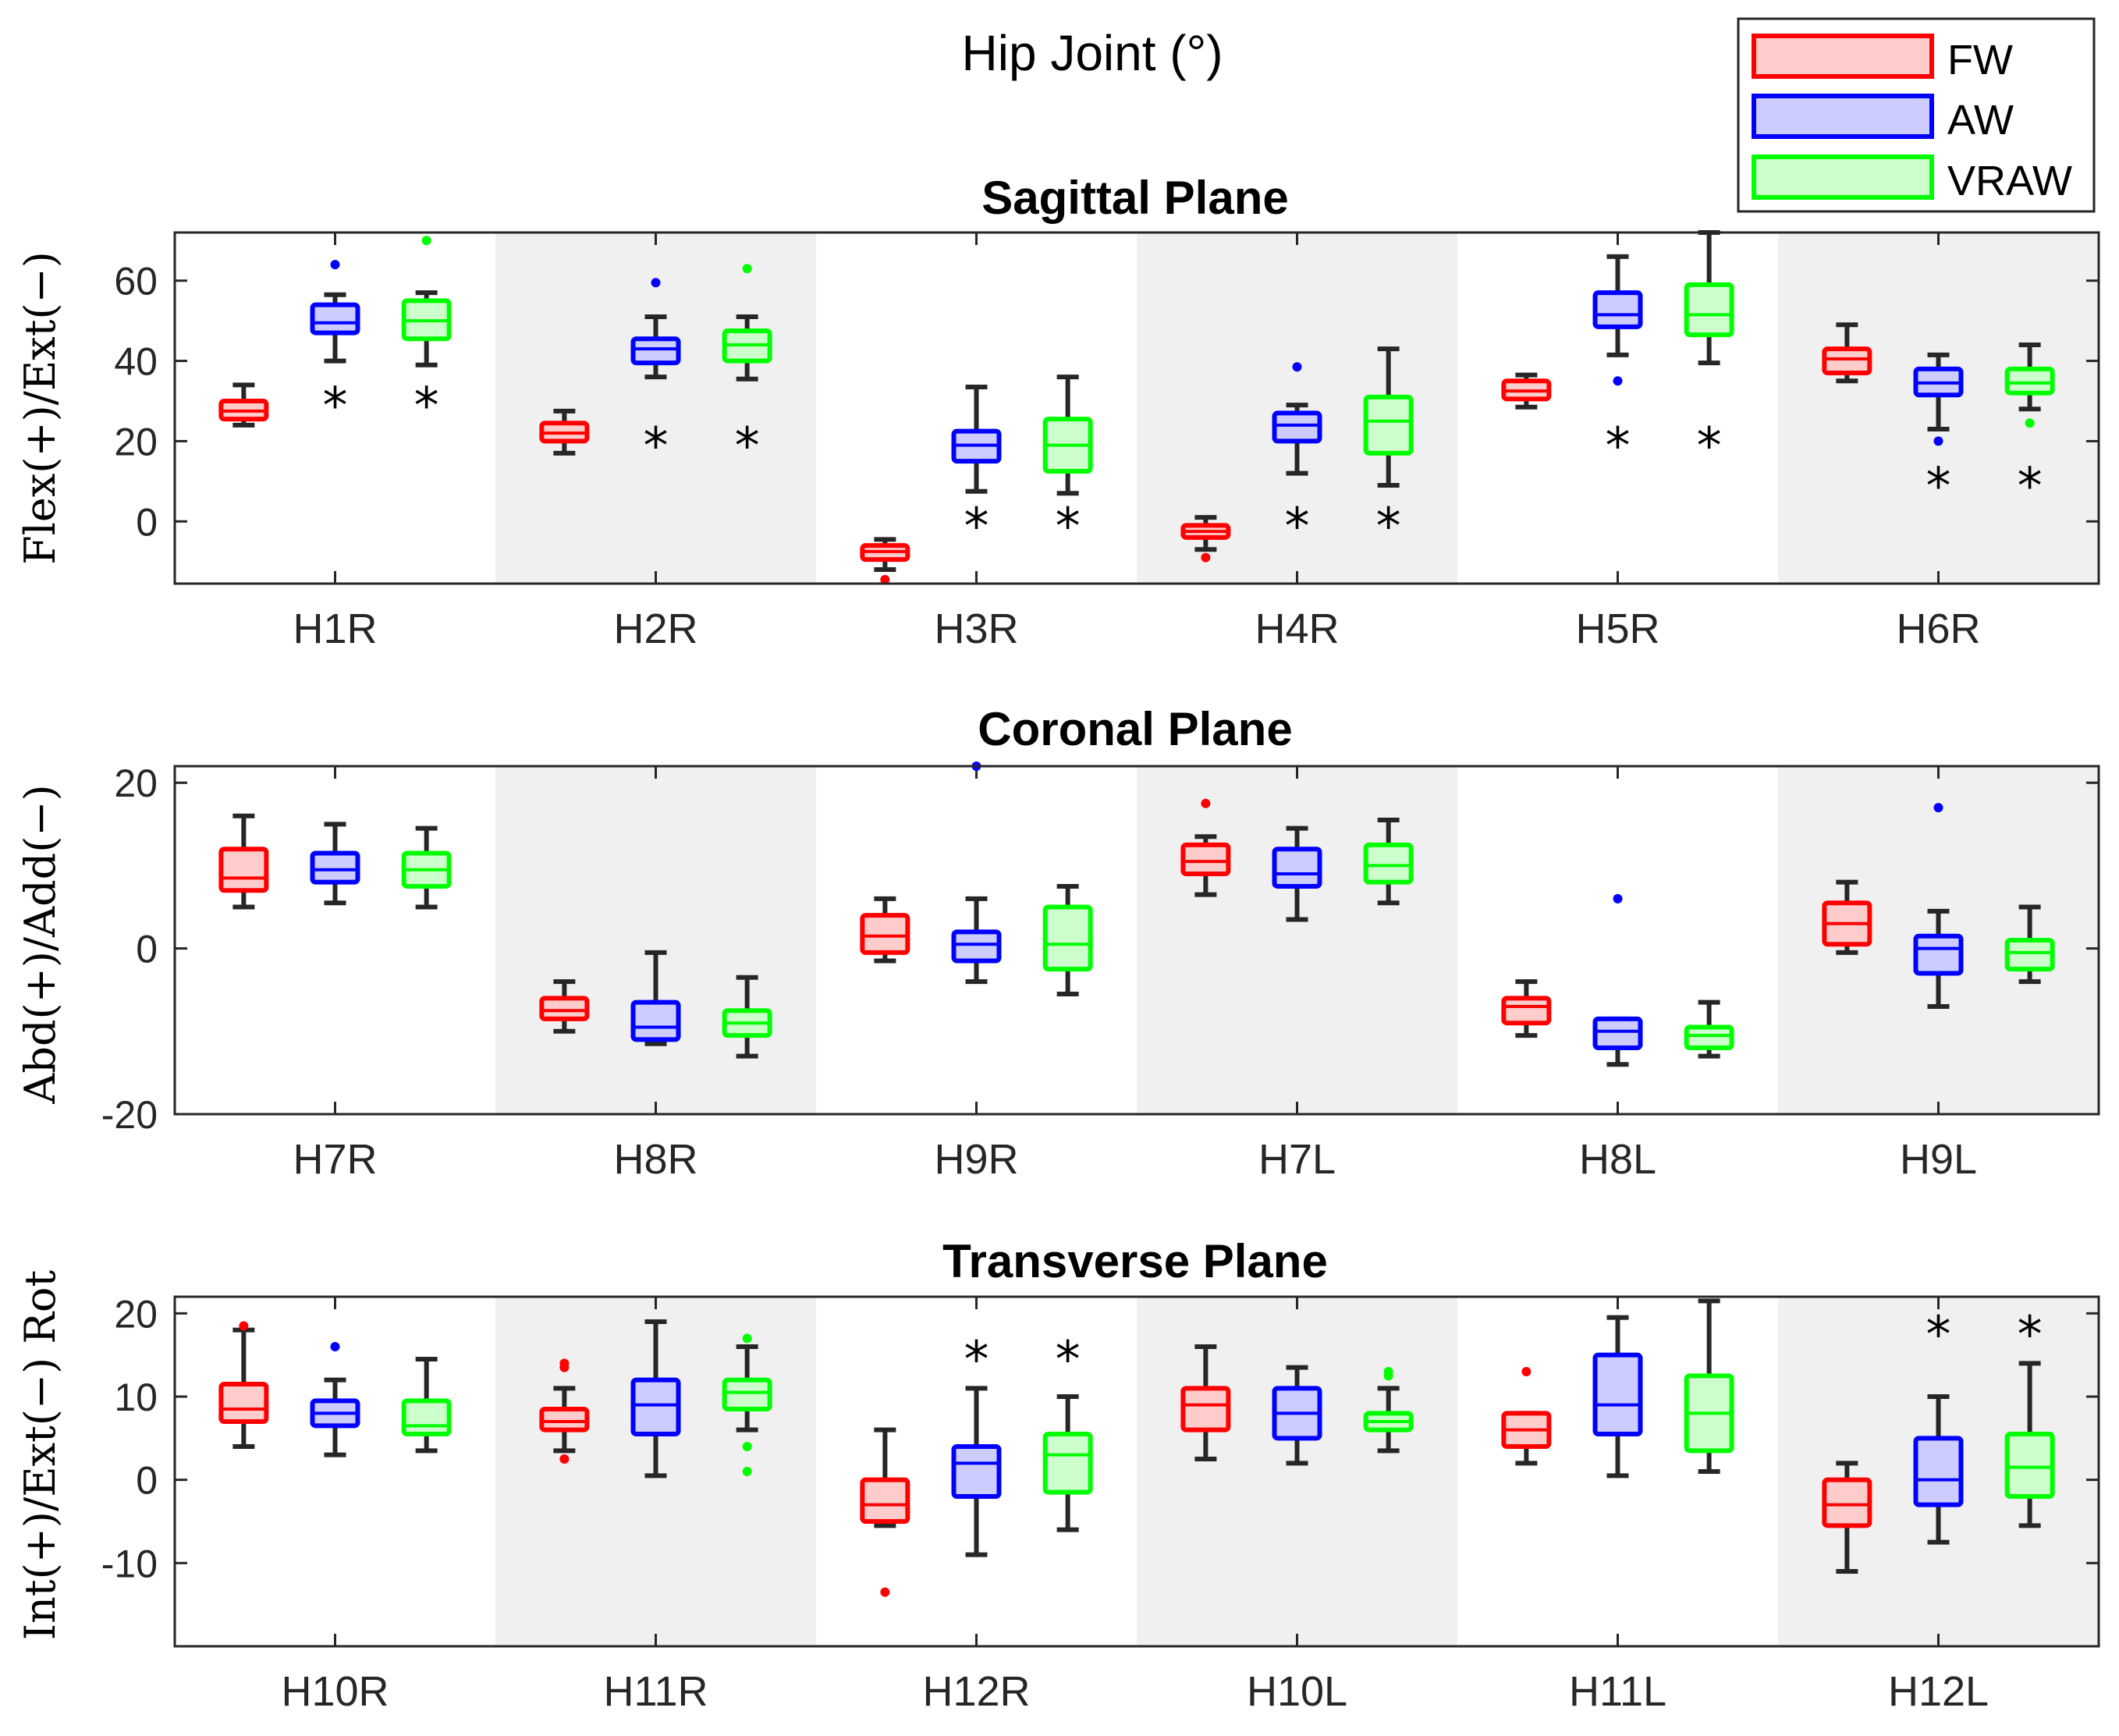  I want to click on x-tick-label: H9R, so click(976, 1159).